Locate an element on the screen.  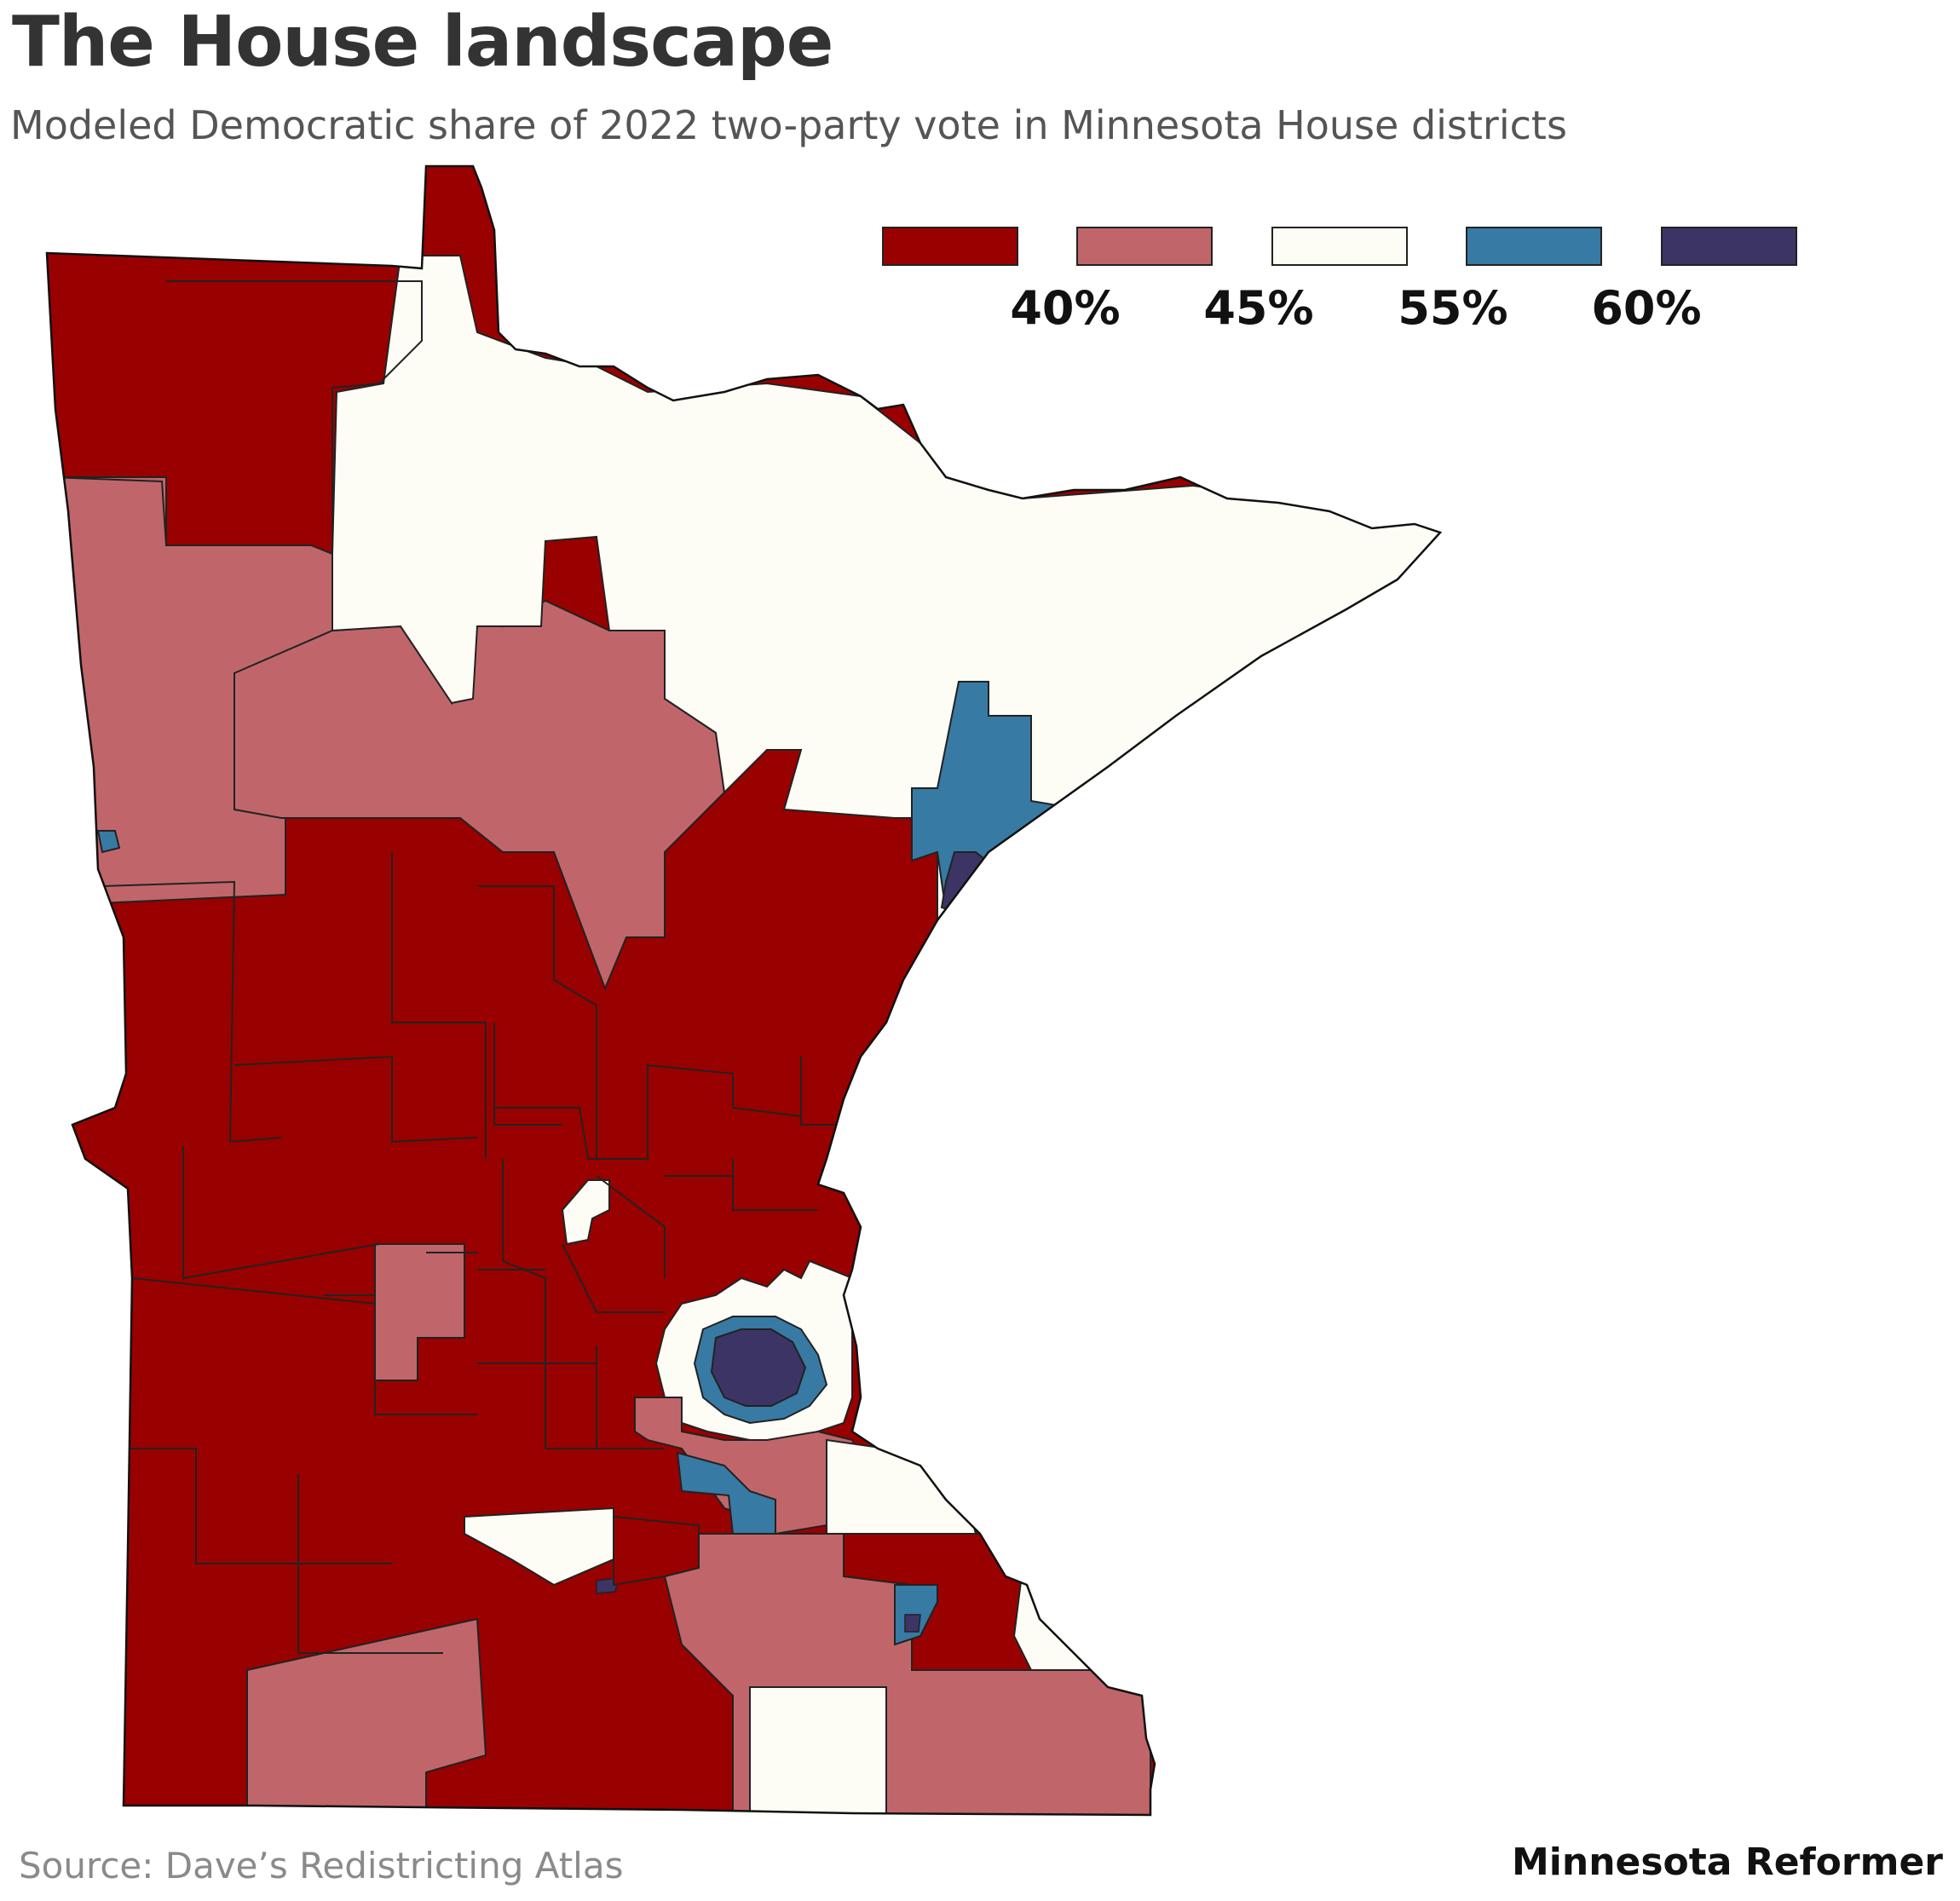
legend-tick-label: 45% is located at coordinates (1259, 308).